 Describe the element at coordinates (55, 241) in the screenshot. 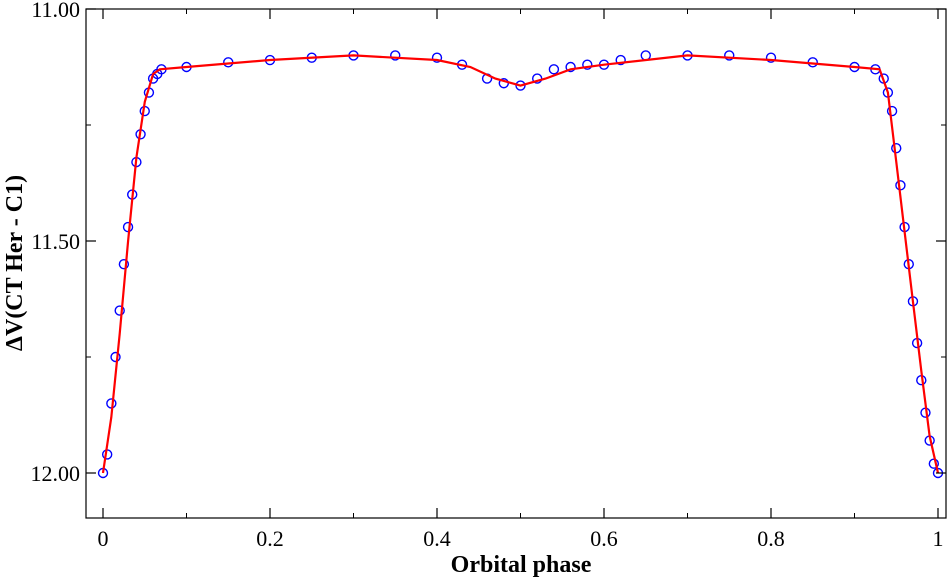

I see `y-tick-label-1: 11.50` at that location.